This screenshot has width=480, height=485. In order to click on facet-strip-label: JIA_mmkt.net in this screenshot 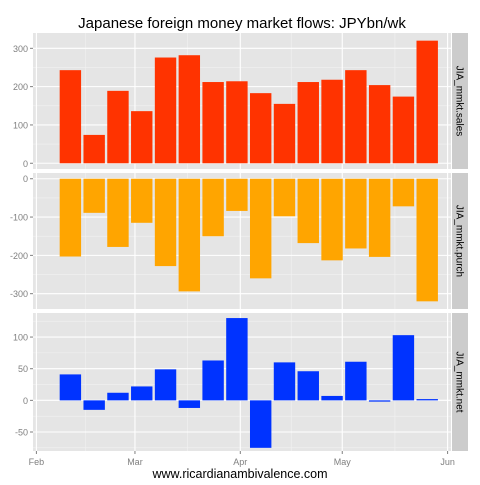, I will do `click(459, 381)`.